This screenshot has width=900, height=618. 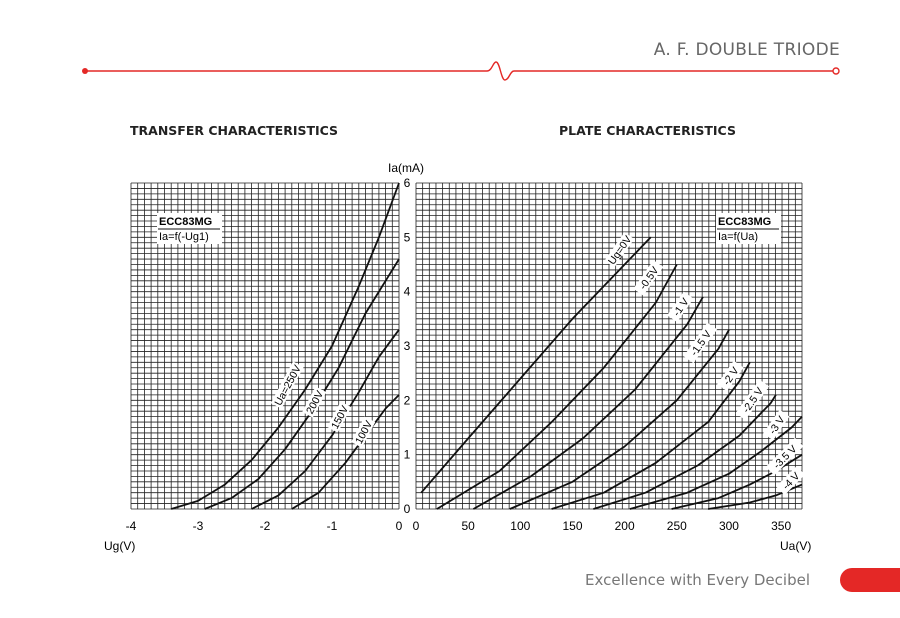 I want to click on series-label: -3 V, so click(x=776, y=425).